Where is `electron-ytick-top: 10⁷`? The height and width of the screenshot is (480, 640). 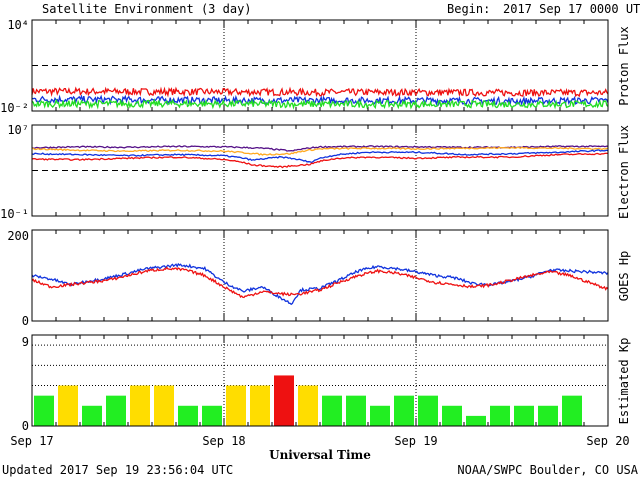 electron-ytick-top: 10⁷ is located at coordinates (18, 130).